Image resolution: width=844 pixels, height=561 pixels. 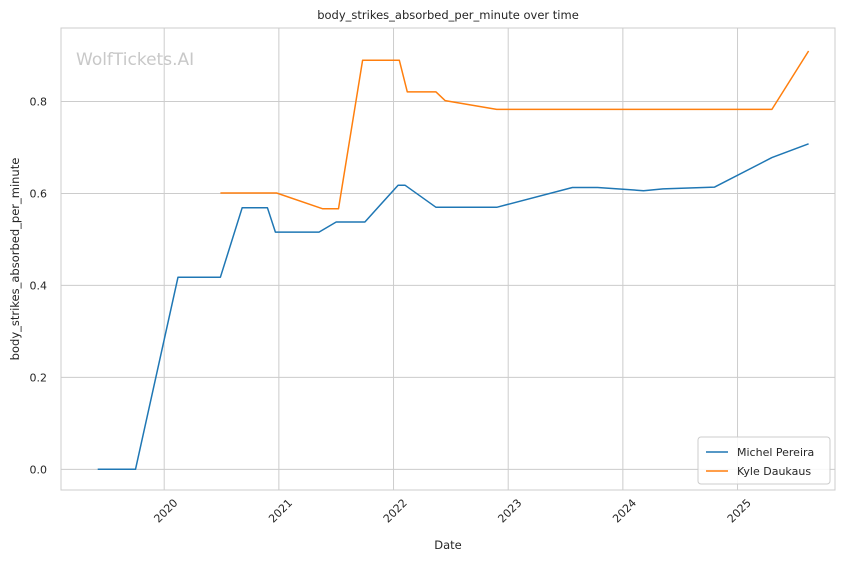 I want to click on legend-label: Kyle Daukaus, so click(x=774, y=471).